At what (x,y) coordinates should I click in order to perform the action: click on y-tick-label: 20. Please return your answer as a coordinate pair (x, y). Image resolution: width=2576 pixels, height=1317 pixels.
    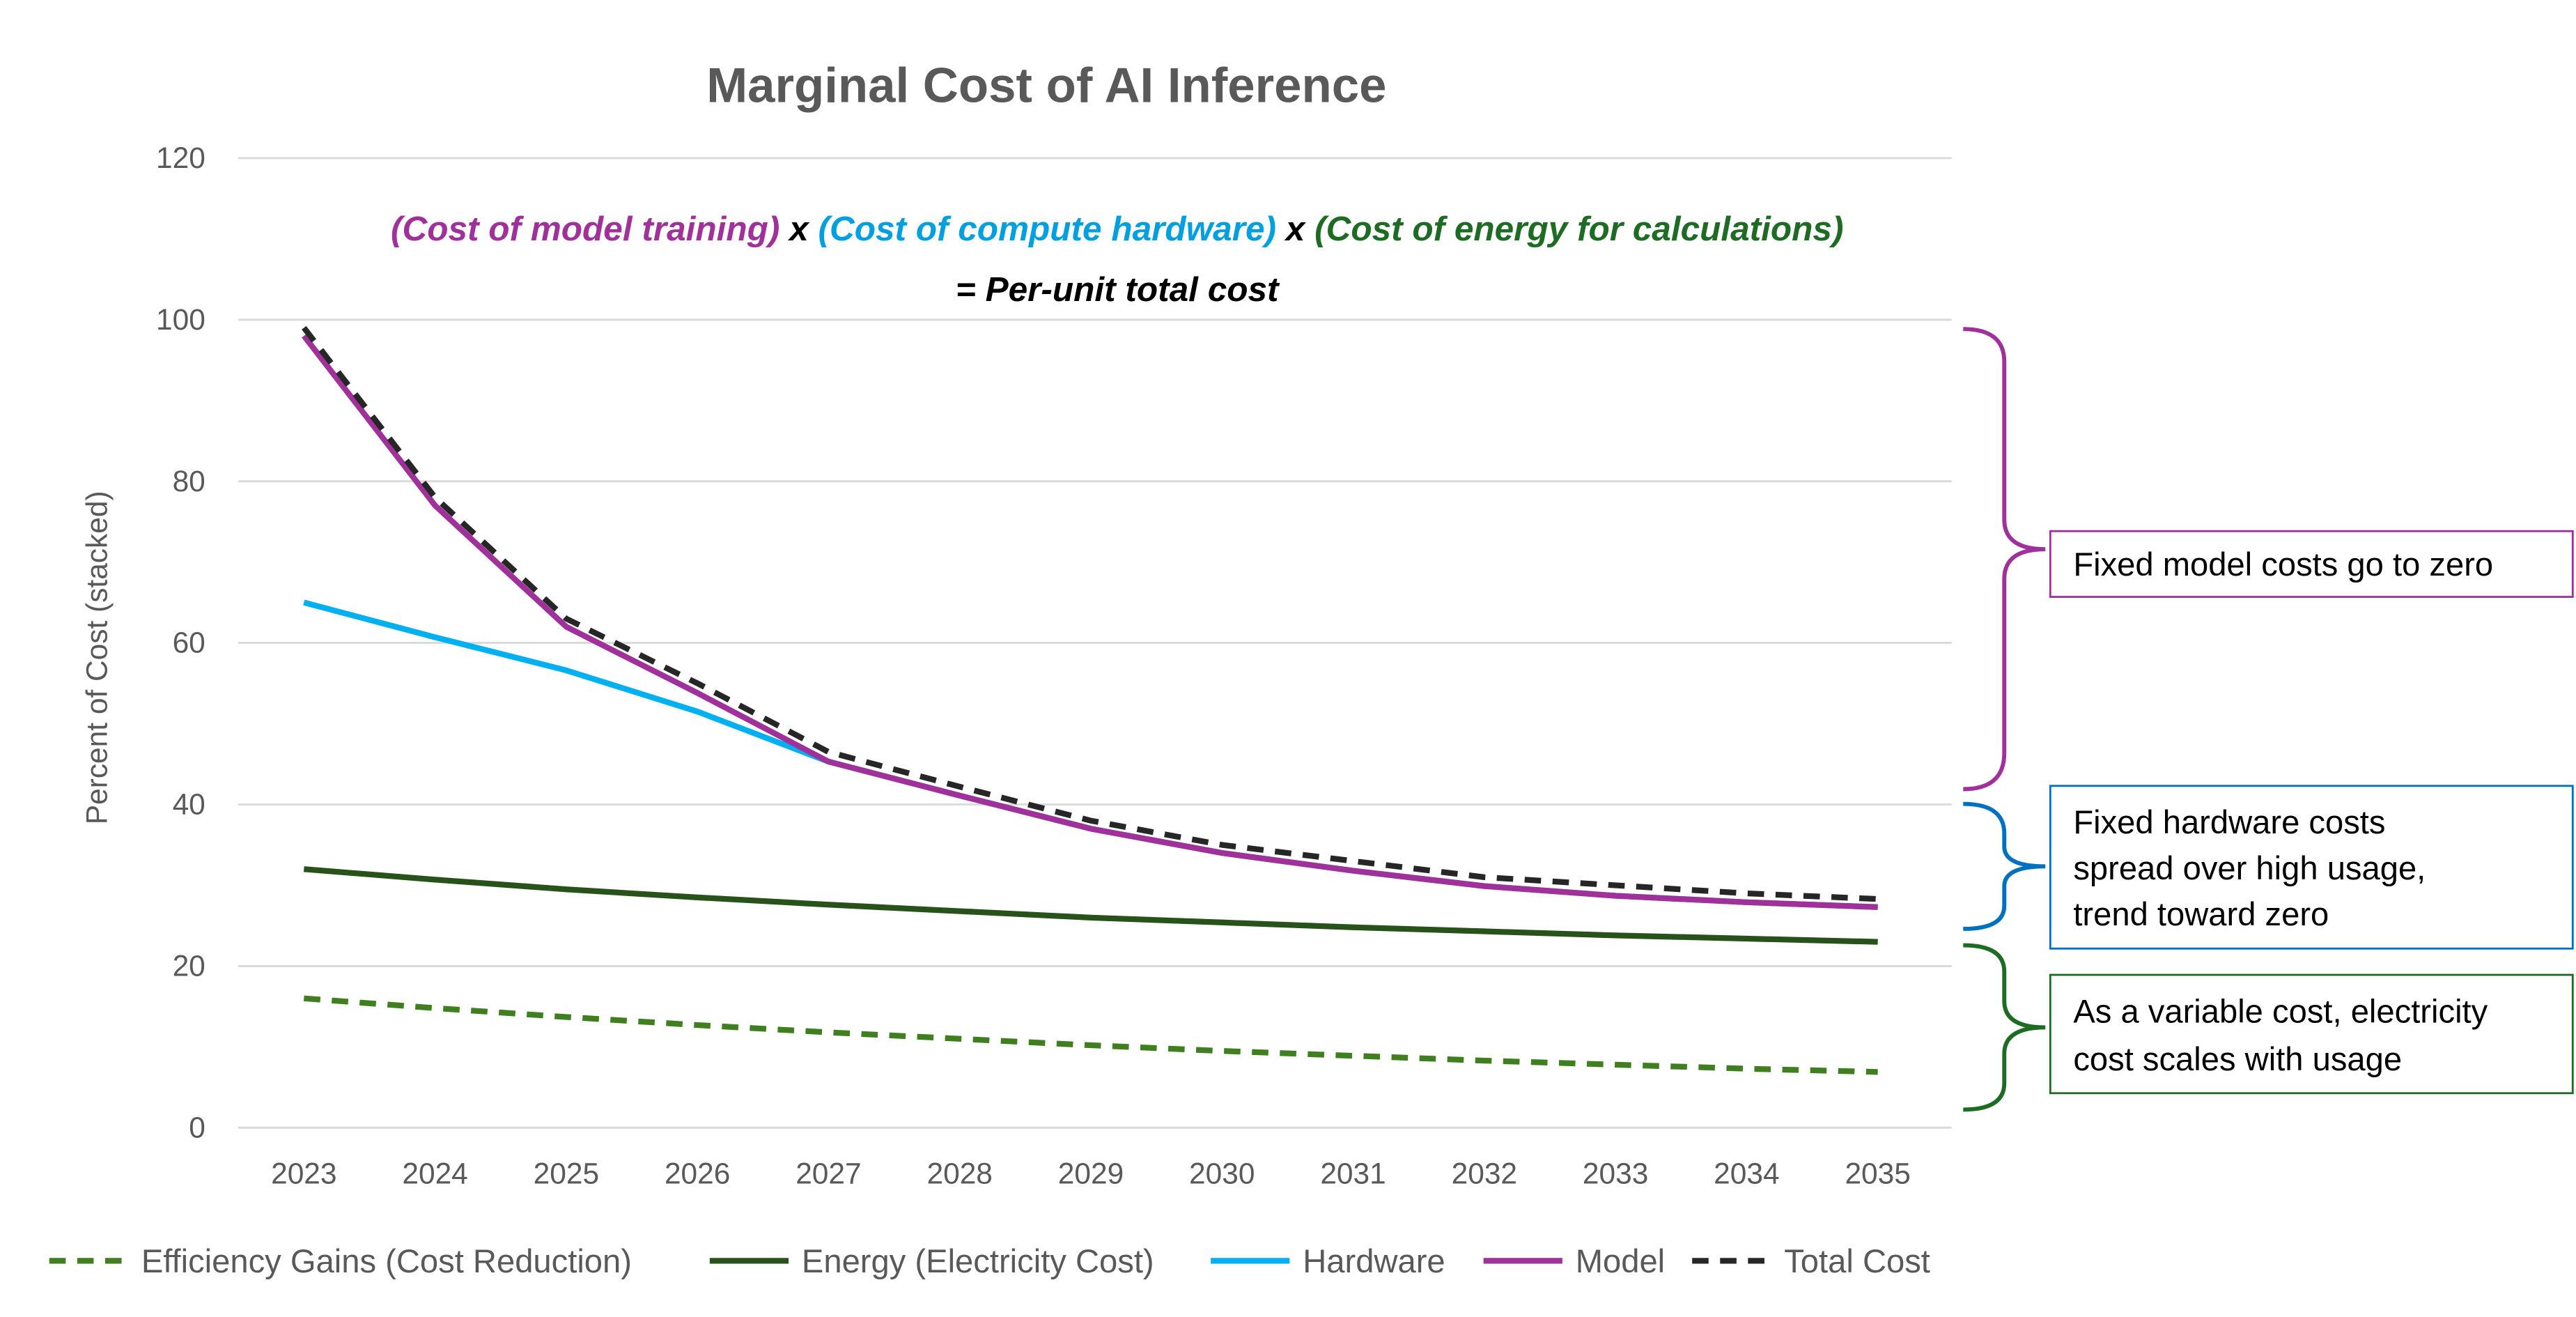
    Looking at the image, I should click on (189, 966).